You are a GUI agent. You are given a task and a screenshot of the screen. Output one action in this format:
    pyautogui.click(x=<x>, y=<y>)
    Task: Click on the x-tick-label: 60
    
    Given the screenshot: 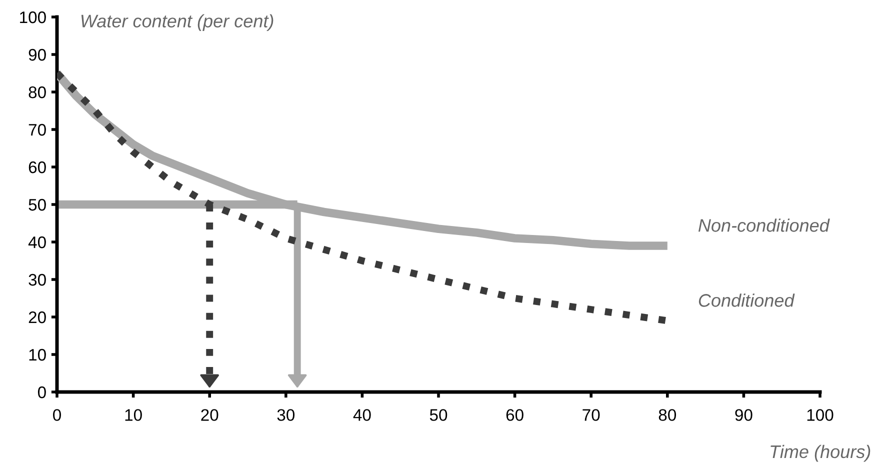 What is the action you would take?
    pyautogui.click(x=515, y=415)
    